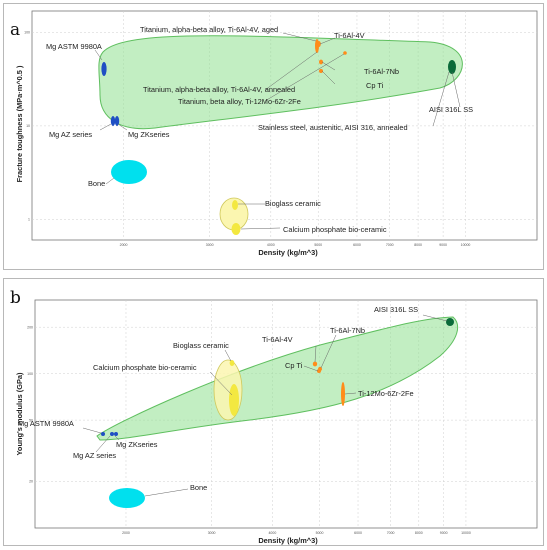  I want to click on label-316l-a: AISI 316L SS, so click(451, 109).